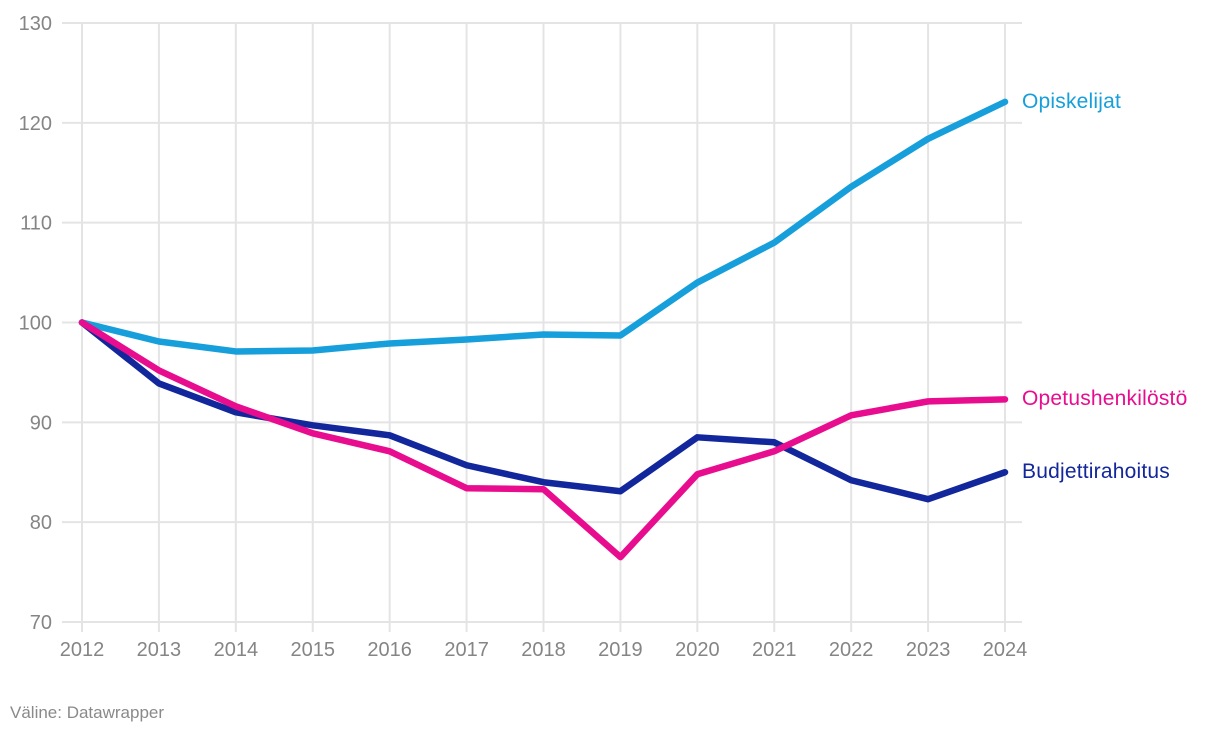  I want to click on y-tick-label-70: 70, so click(41, 623).